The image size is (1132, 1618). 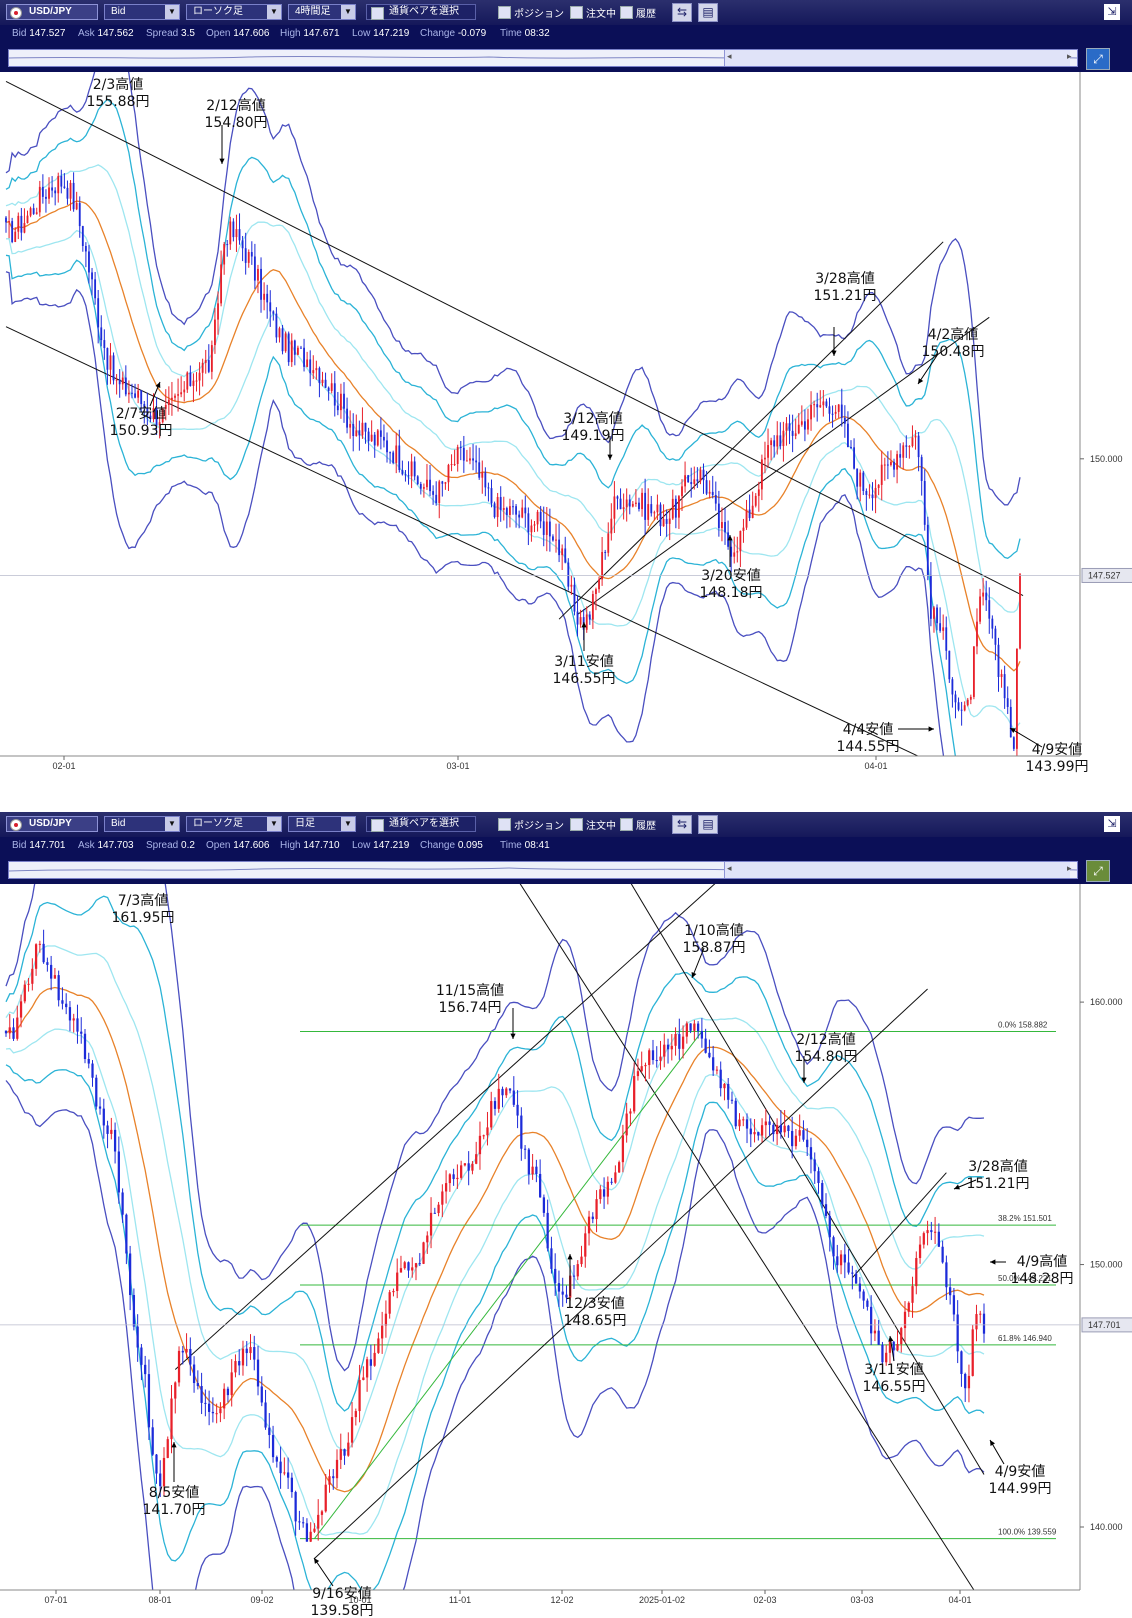 What do you see at coordinates (236, 123) in the screenshot?
I see `annotation-price-label: 154.80円` at bounding box center [236, 123].